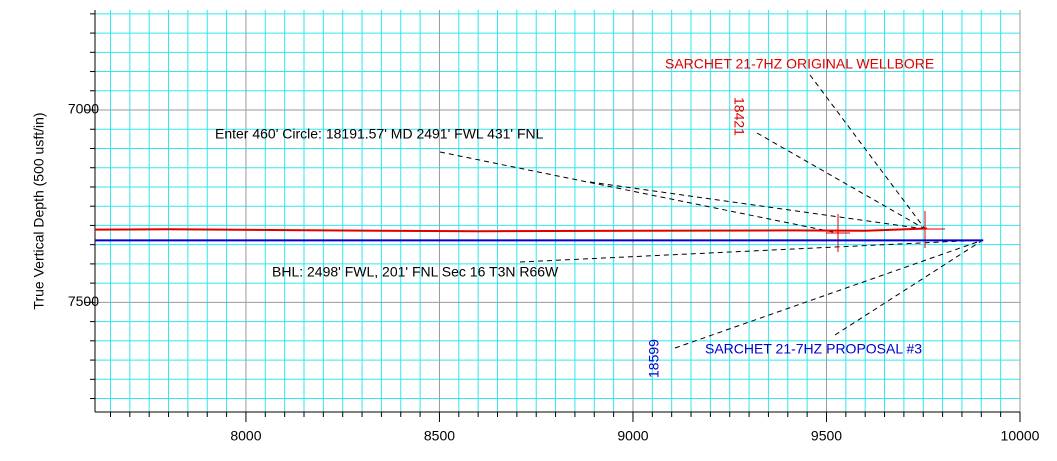 This screenshot has height=461, width=1057. What do you see at coordinates (1020, 436) in the screenshot?
I see `x-tick-label: 10000` at bounding box center [1020, 436].